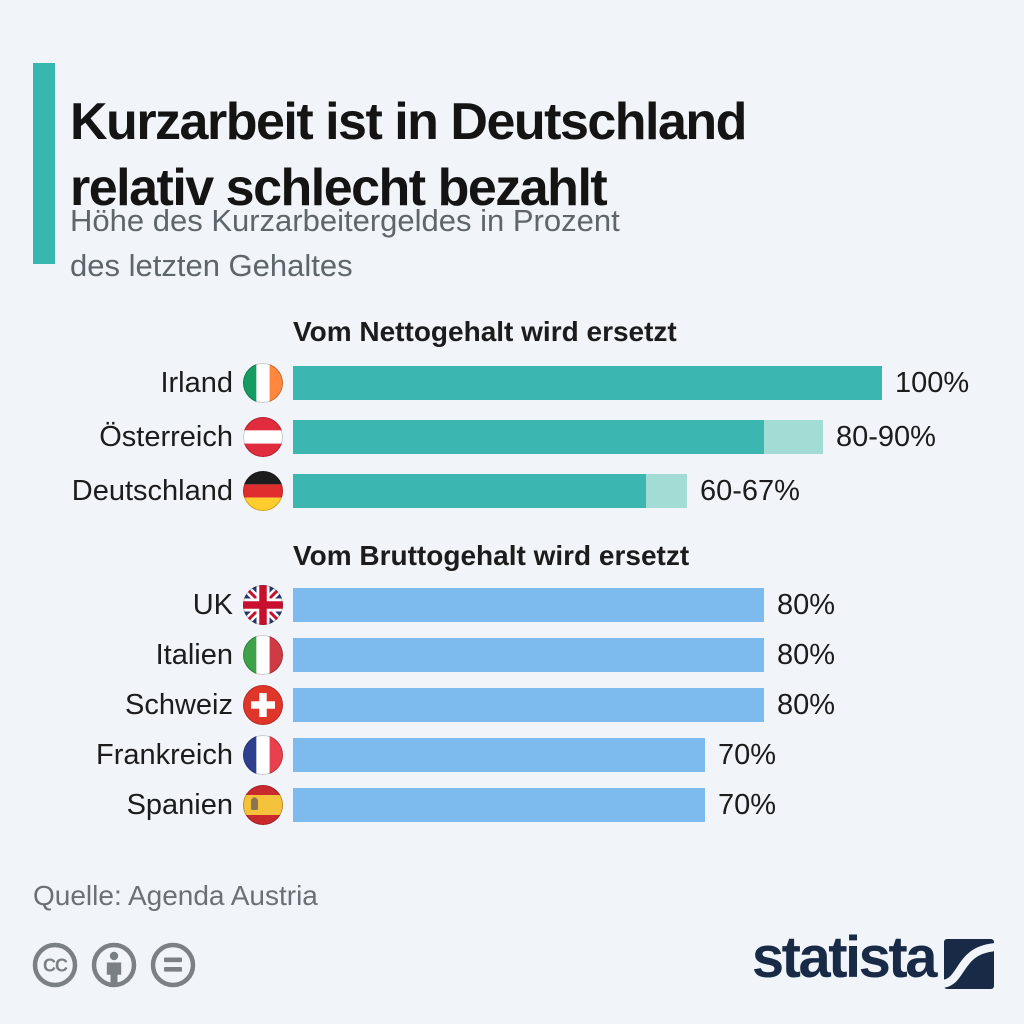 This screenshot has height=1024, width=1024. Describe the element at coordinates (263, 491) in the screenshot. I see `flag-germany-icon` at that location.